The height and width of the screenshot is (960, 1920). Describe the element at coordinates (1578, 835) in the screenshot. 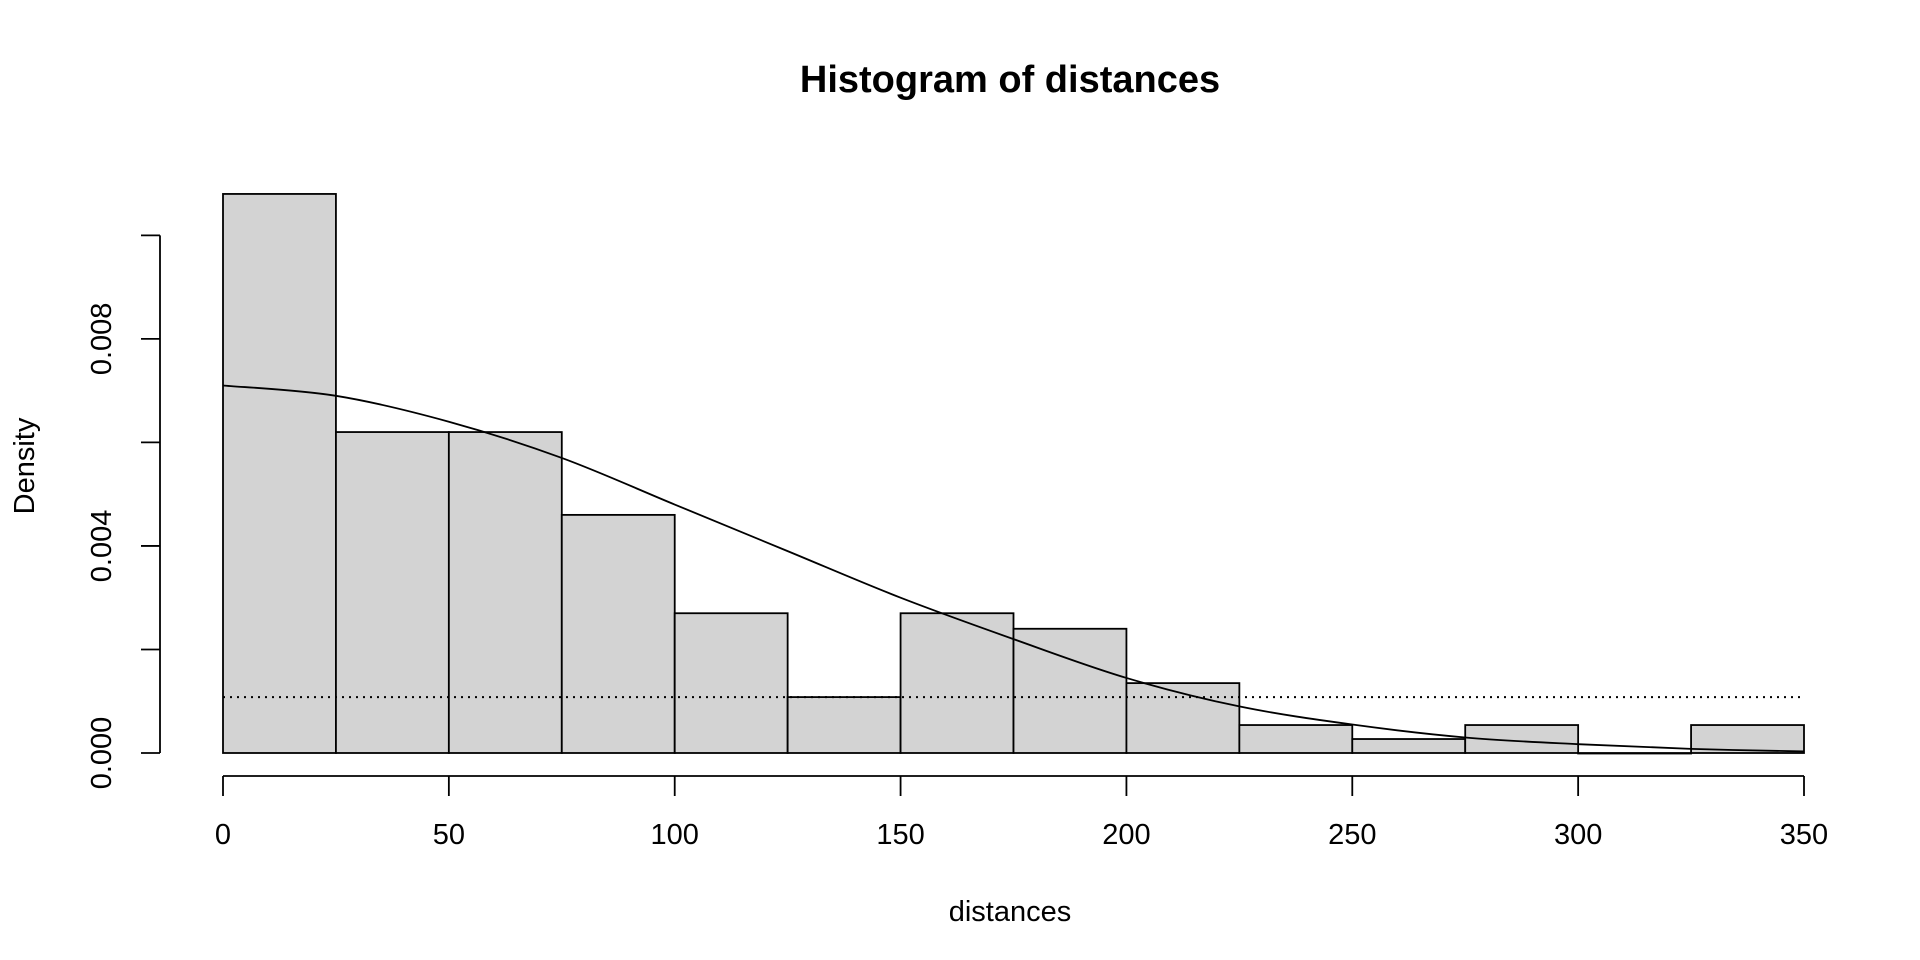

I see `x-tick-label-6: 300` at that location.